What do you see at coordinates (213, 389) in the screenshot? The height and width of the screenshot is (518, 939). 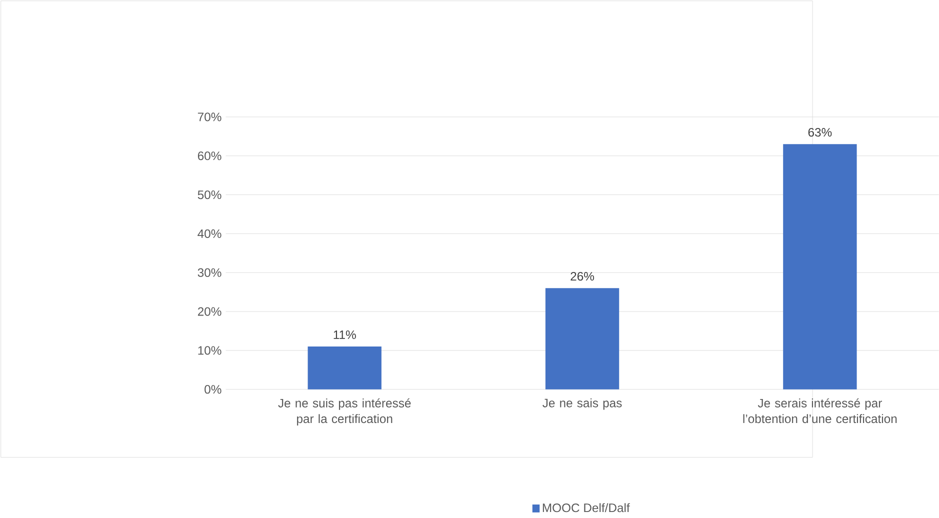 I see `y-tick-label: 0%` at bounding box center [213, 389].